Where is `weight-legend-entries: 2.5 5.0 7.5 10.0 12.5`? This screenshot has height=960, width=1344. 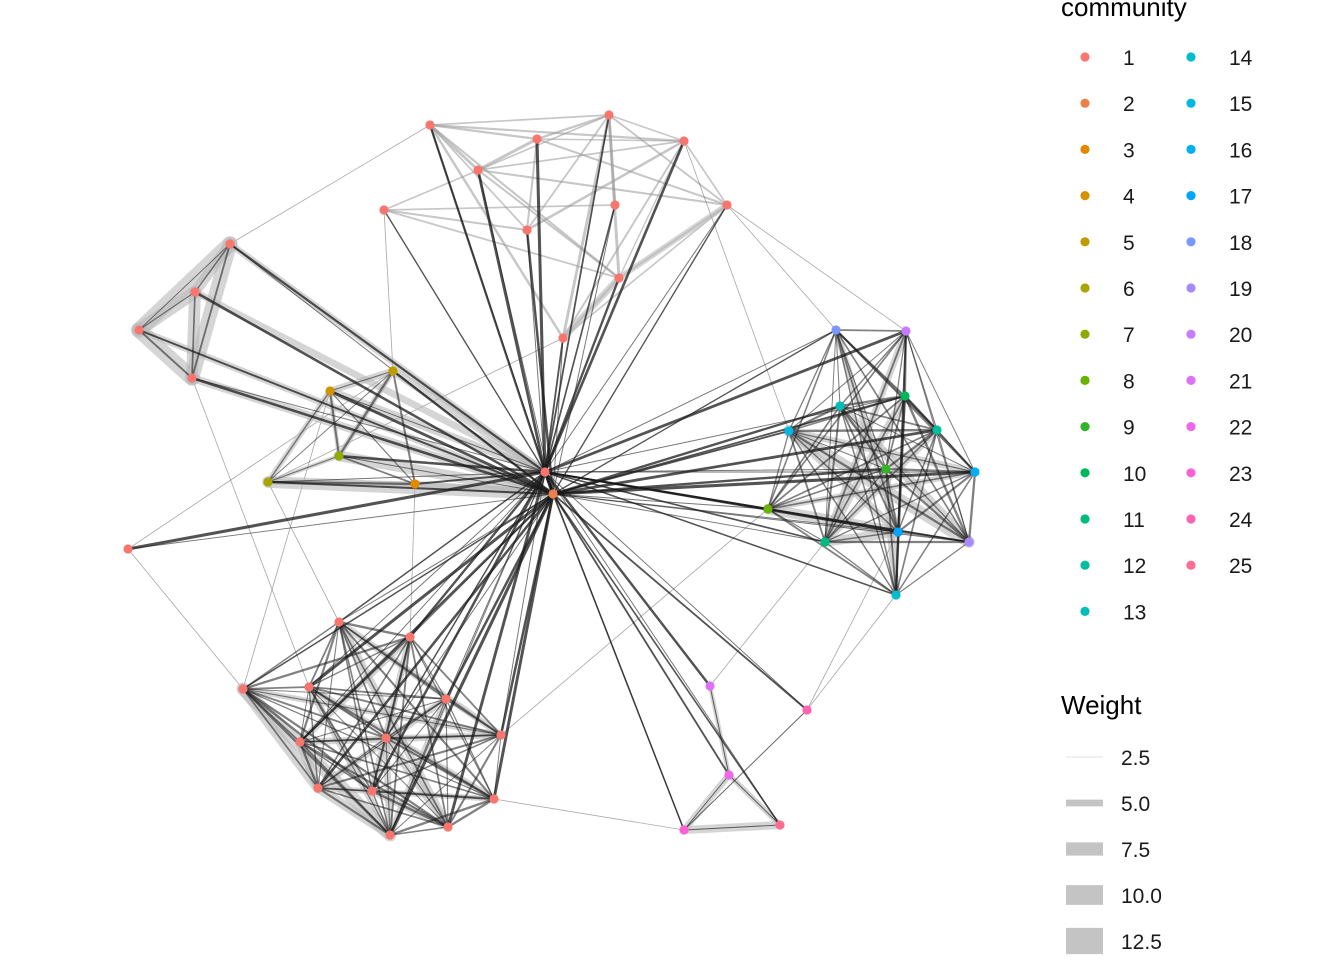 weight-legend-entries: 2.5 5.0 7.5 10.0 12.5 is located at coordinates (1114, 851).